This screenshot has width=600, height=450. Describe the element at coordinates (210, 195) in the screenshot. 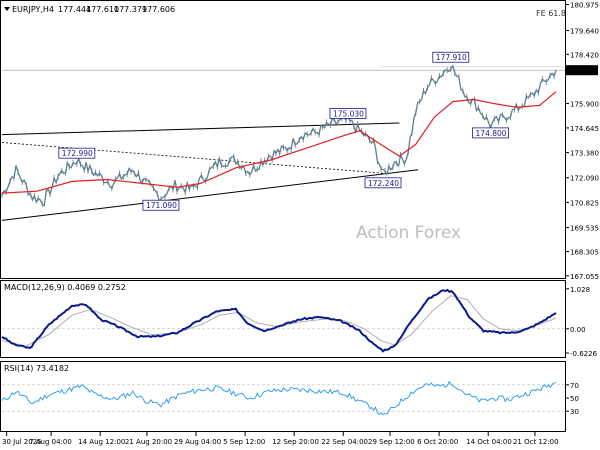

I see `trendline-lower` at that location.